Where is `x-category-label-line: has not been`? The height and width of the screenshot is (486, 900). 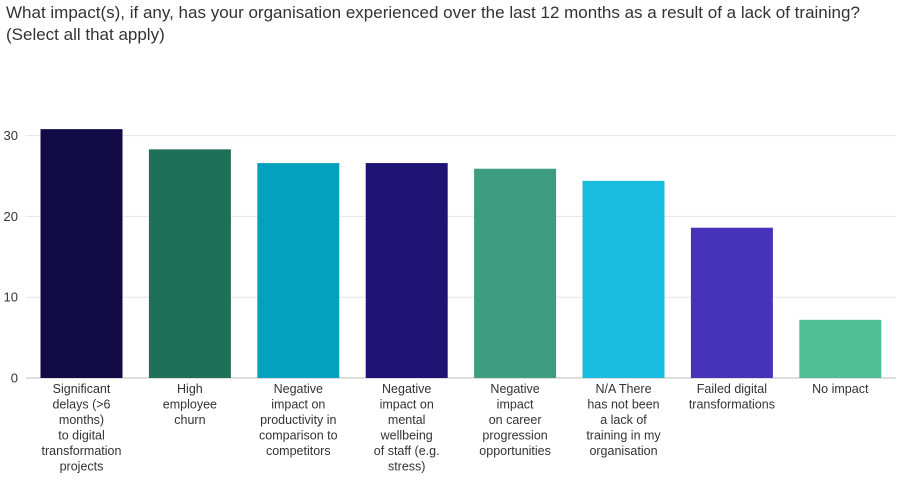
x-category-label-line: has not been is located at coordinates (623, 405).